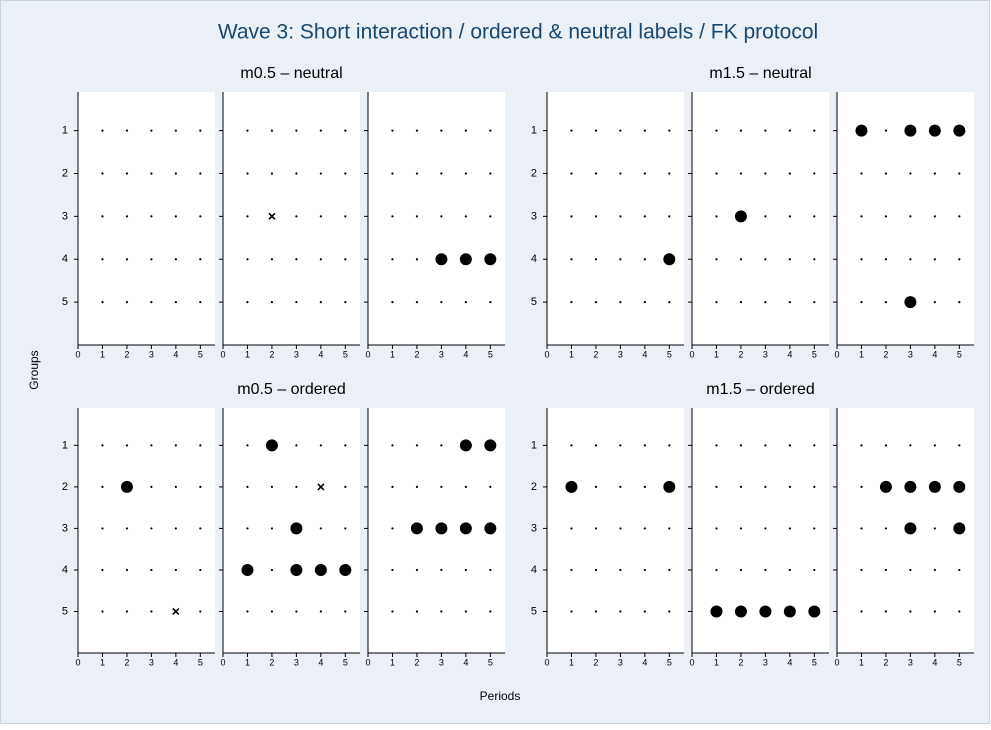 The image size is (991, 730). I want to click on y-tick-label: 3, so click(534, 216).